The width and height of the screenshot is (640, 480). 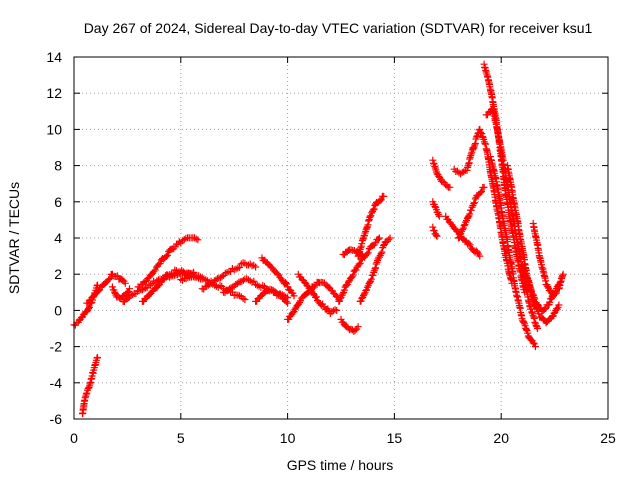 What do you see at coordinates (278, 277) in the screenshot?
I see `data-series-seg12` at bounding box center [278, 277].